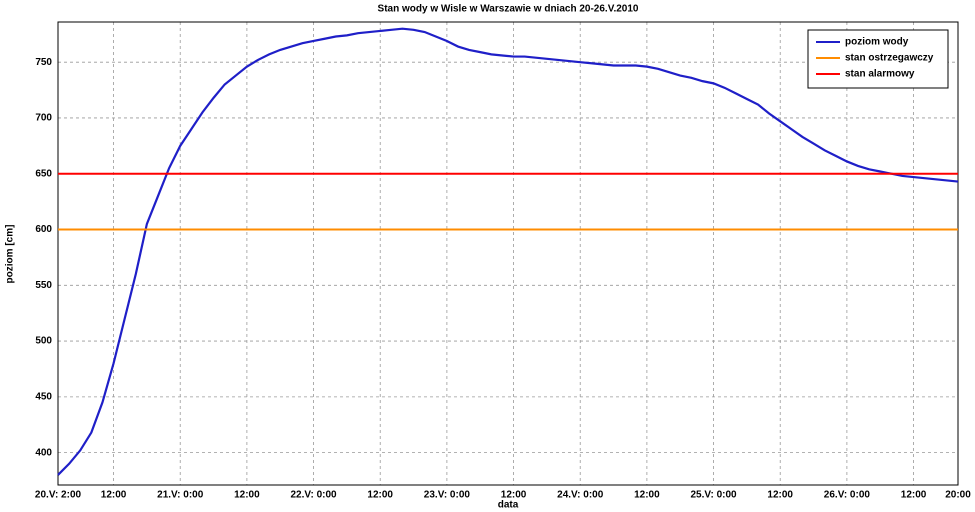  Describe the element at coordinates (58, 495) in the screenshot. I see `x-tick-label: 20.V: 2:00` at that location.